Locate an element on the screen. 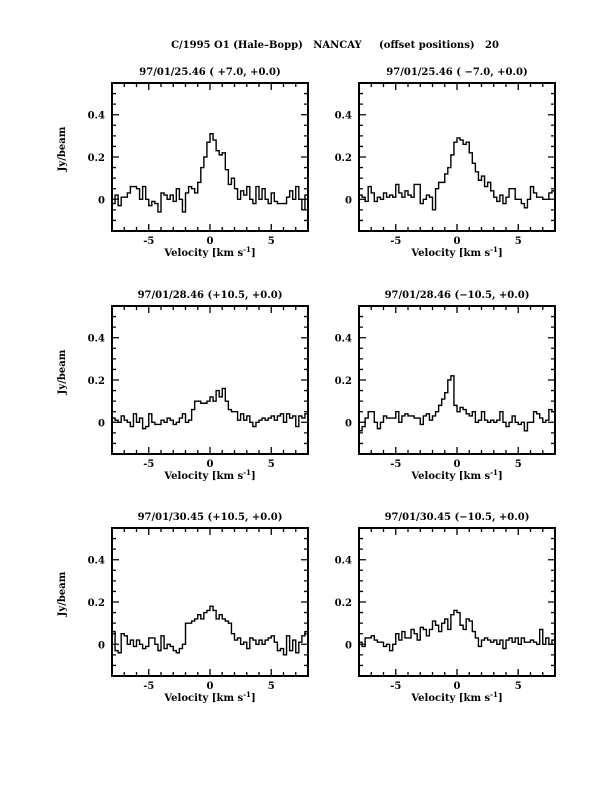  panel-title: 97/01/25.46 ( −7.0, +0.0) is located at coordinates (456, 72).